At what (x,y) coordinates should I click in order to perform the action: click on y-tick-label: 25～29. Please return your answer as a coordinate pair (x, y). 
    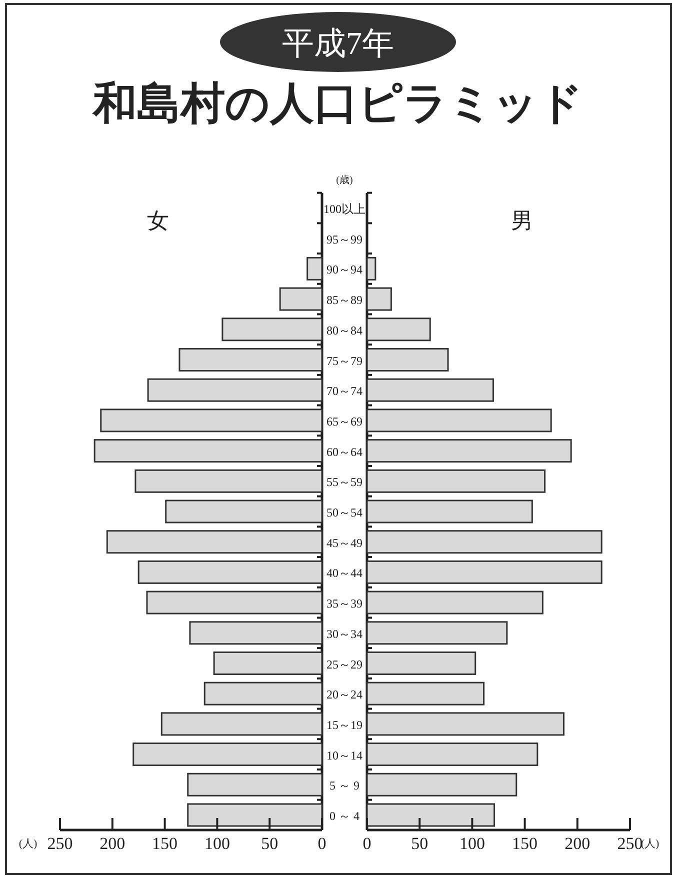
    Looking at the image, I should click on (344, 664).